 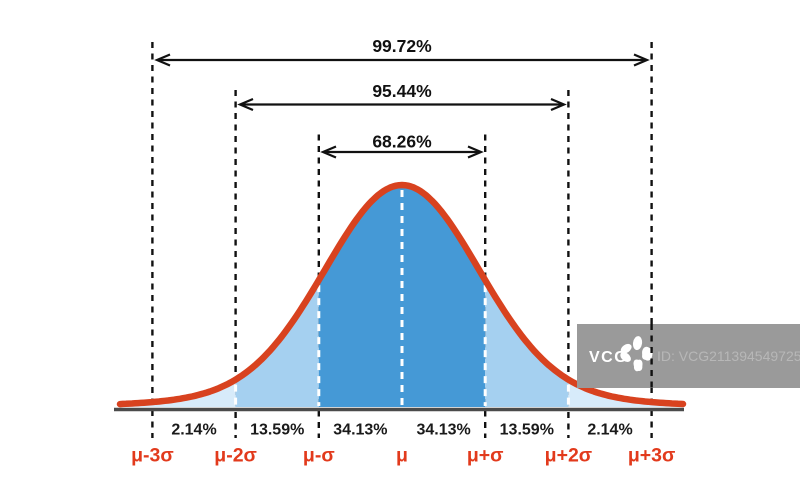 What do you see at coordinates (402, 46) in the screenshot?
I see `coverage-label-3sigma: 99.72%` at bounding box center [402, 46].